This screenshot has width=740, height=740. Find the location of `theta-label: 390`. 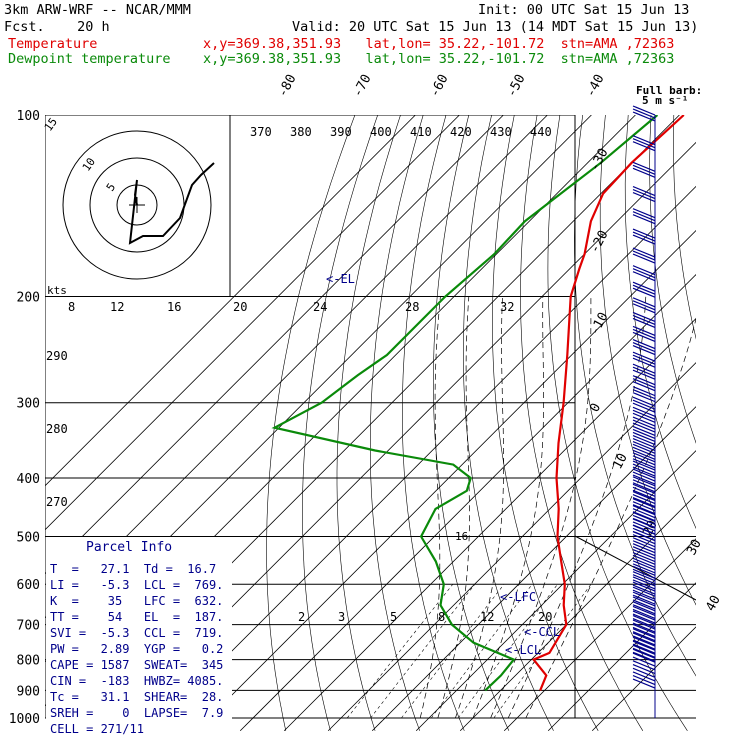

theta-label: 390 is located at coordinates (341, 132).